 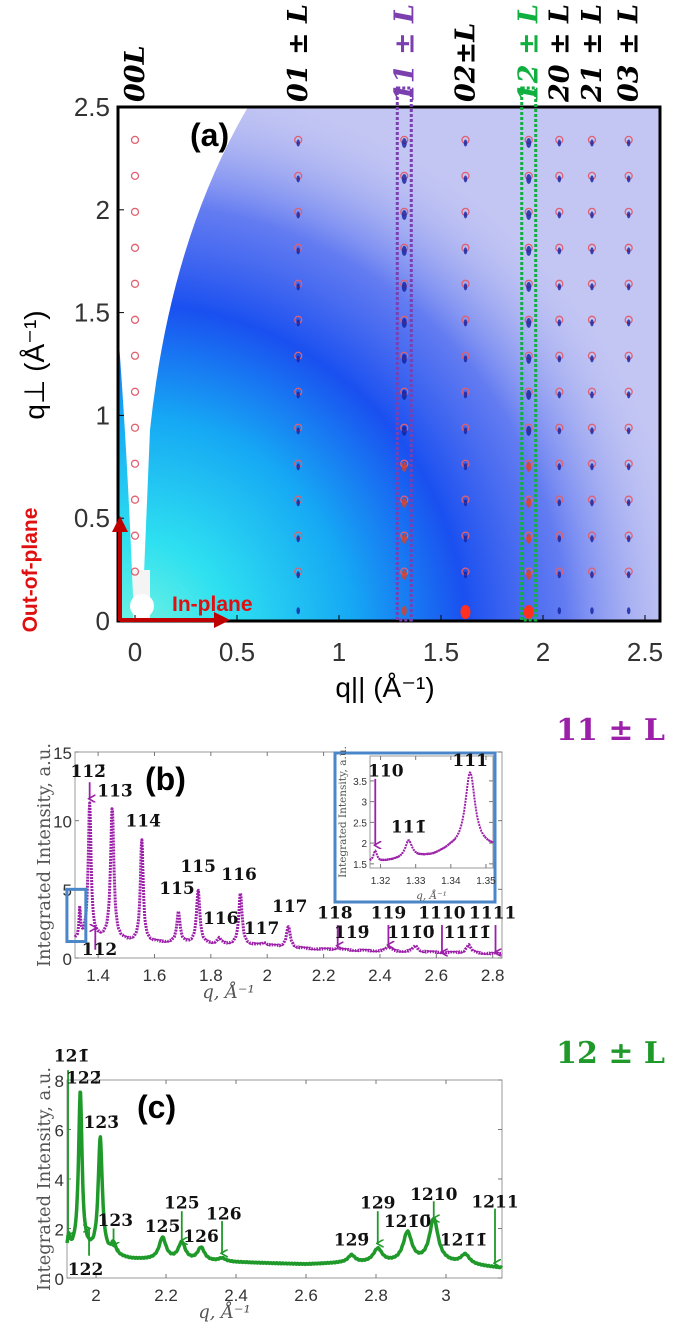 I want to click on rod-label: 02±L, so click(x=465, y=62).